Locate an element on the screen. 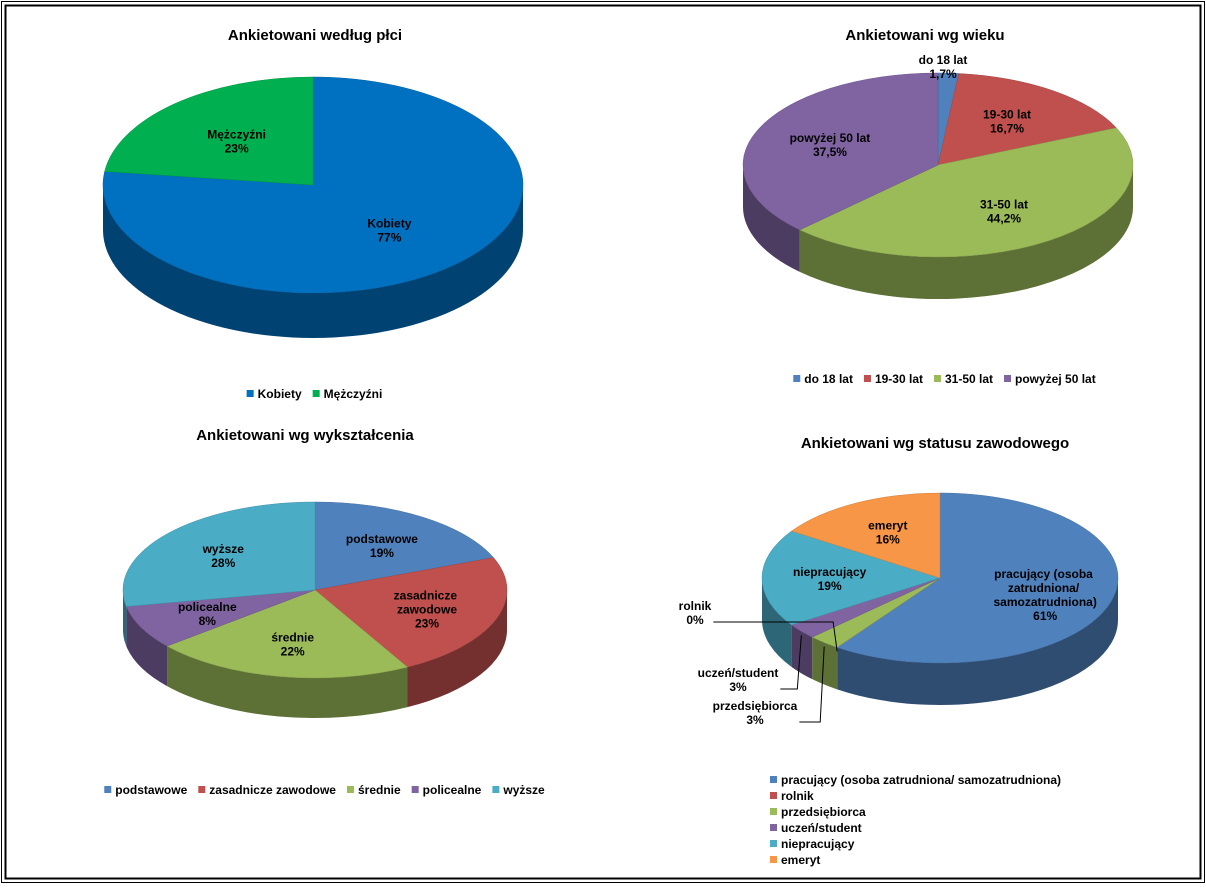 The height and width of the screenshot is (889, 1206). legend-item: policealne is located at coordinates (446, 790).